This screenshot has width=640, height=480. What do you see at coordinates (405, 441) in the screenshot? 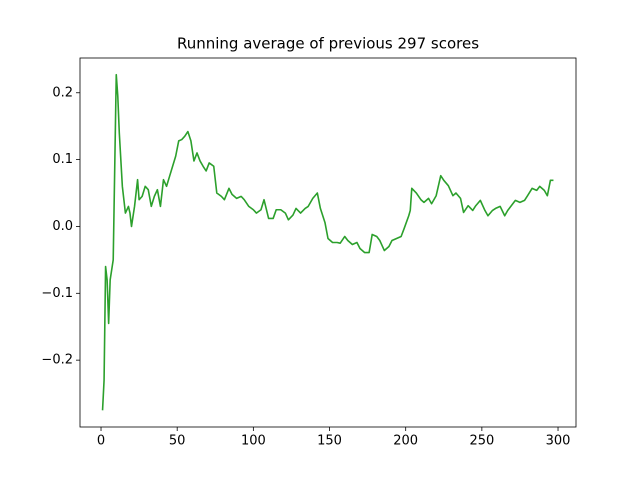
I see `x-tick-label: 200` at bounding box center [405, 441].